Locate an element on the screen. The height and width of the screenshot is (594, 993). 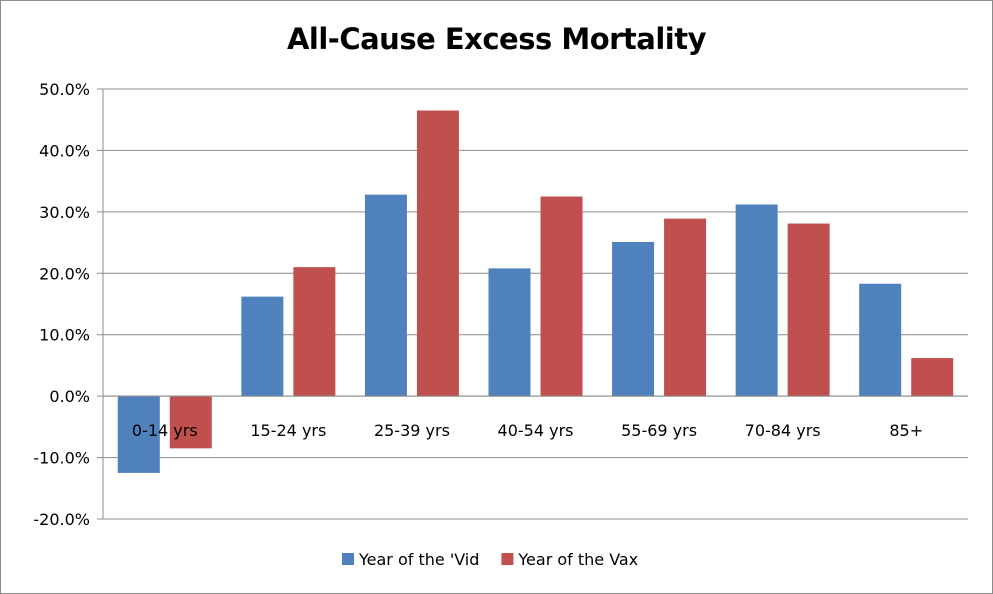
y-tick-label: 40.0% is located at coordinates (64, 150).